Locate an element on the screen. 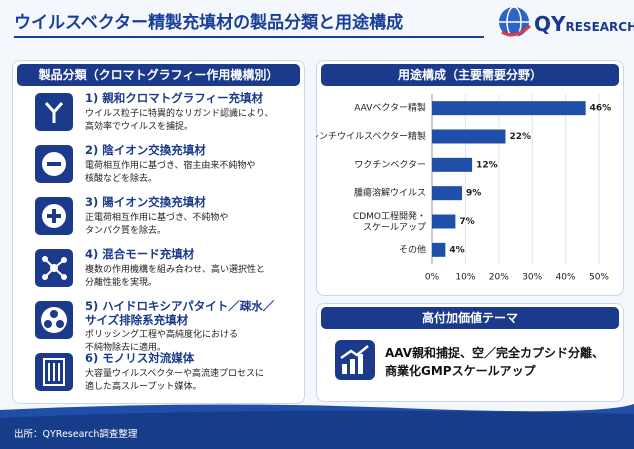 This screenshot has height=449, width=634. item-text: 正電荷相互作用に基づき、不純物や タンパク質を除去。 is located at coordinates (157, 224).